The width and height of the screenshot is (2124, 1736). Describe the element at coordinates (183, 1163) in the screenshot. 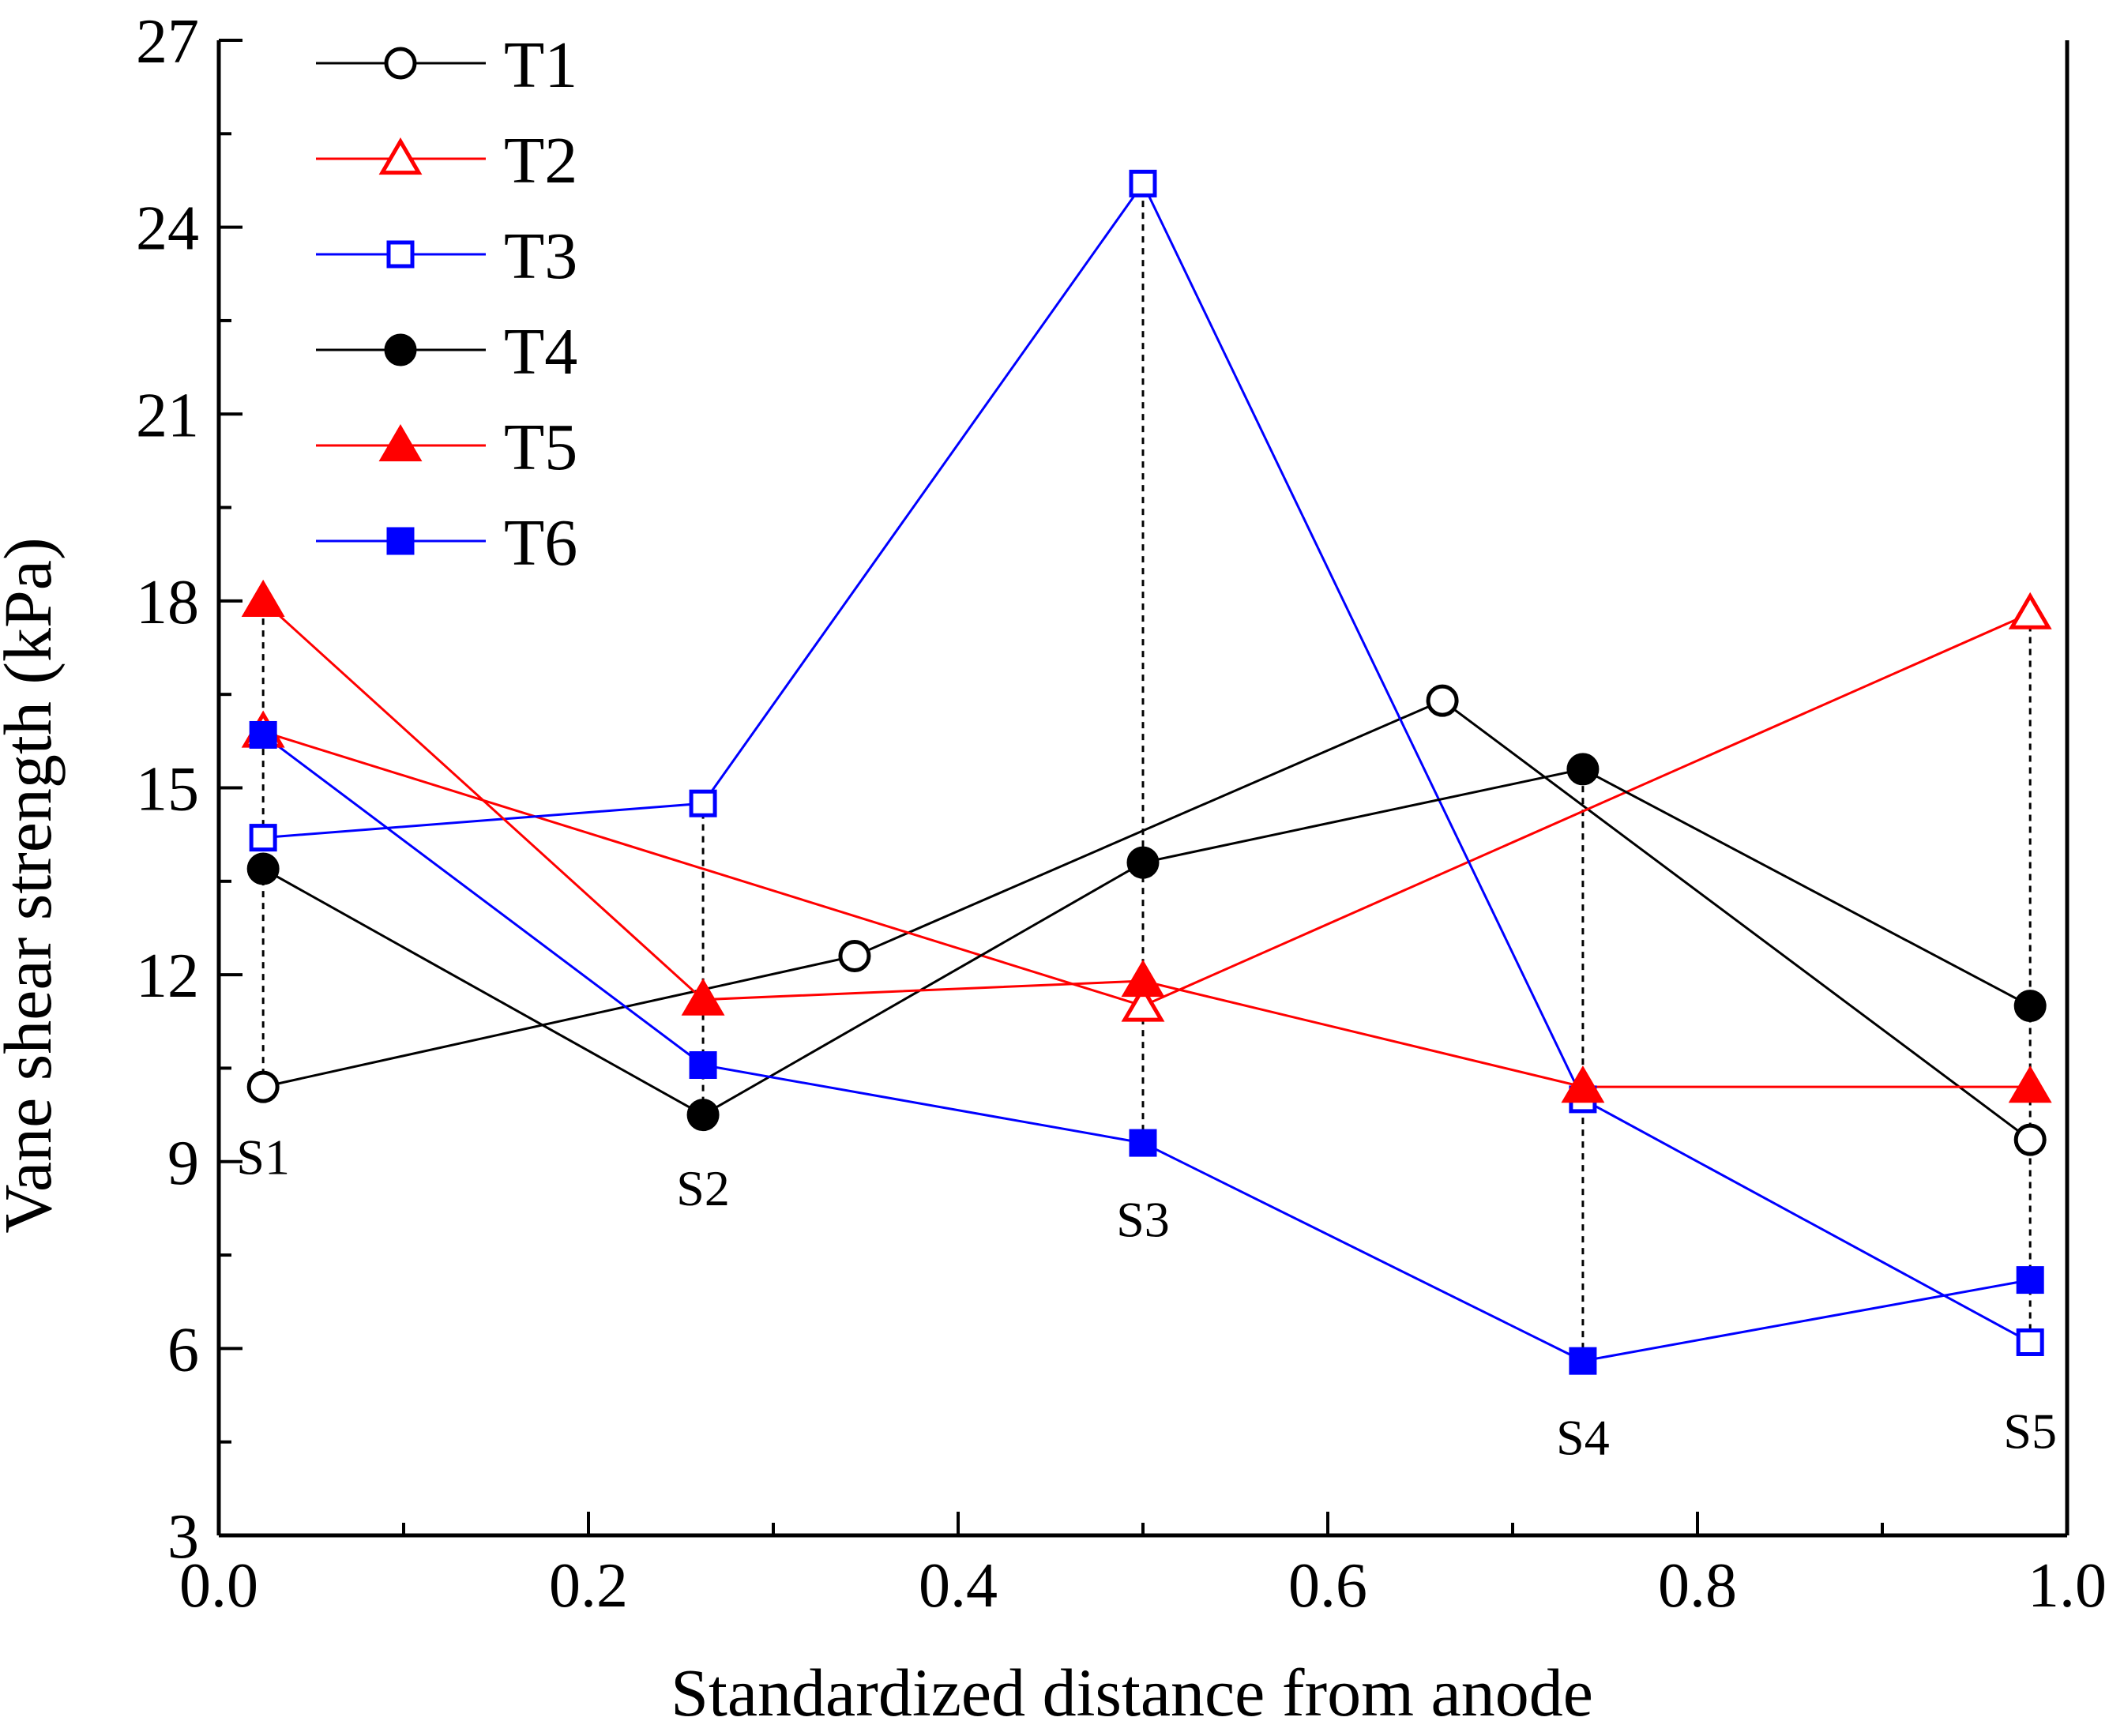

I see `y-tick-label: 9` at that location.